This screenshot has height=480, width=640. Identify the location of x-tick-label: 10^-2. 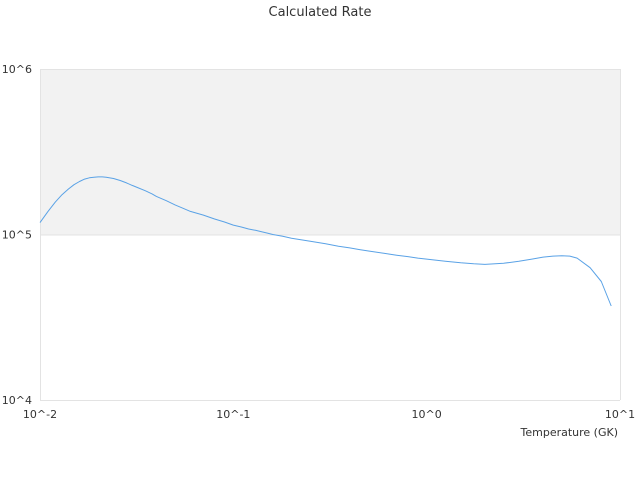
(40, 414).